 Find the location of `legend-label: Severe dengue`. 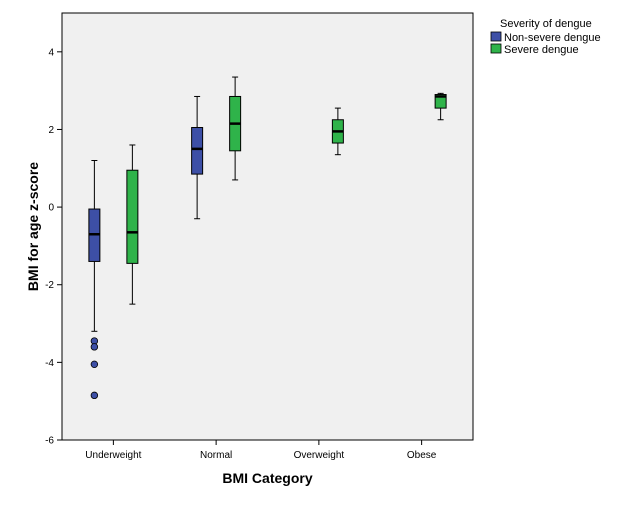

legend-label: Severe dengue is located at coordinates (541, 50).